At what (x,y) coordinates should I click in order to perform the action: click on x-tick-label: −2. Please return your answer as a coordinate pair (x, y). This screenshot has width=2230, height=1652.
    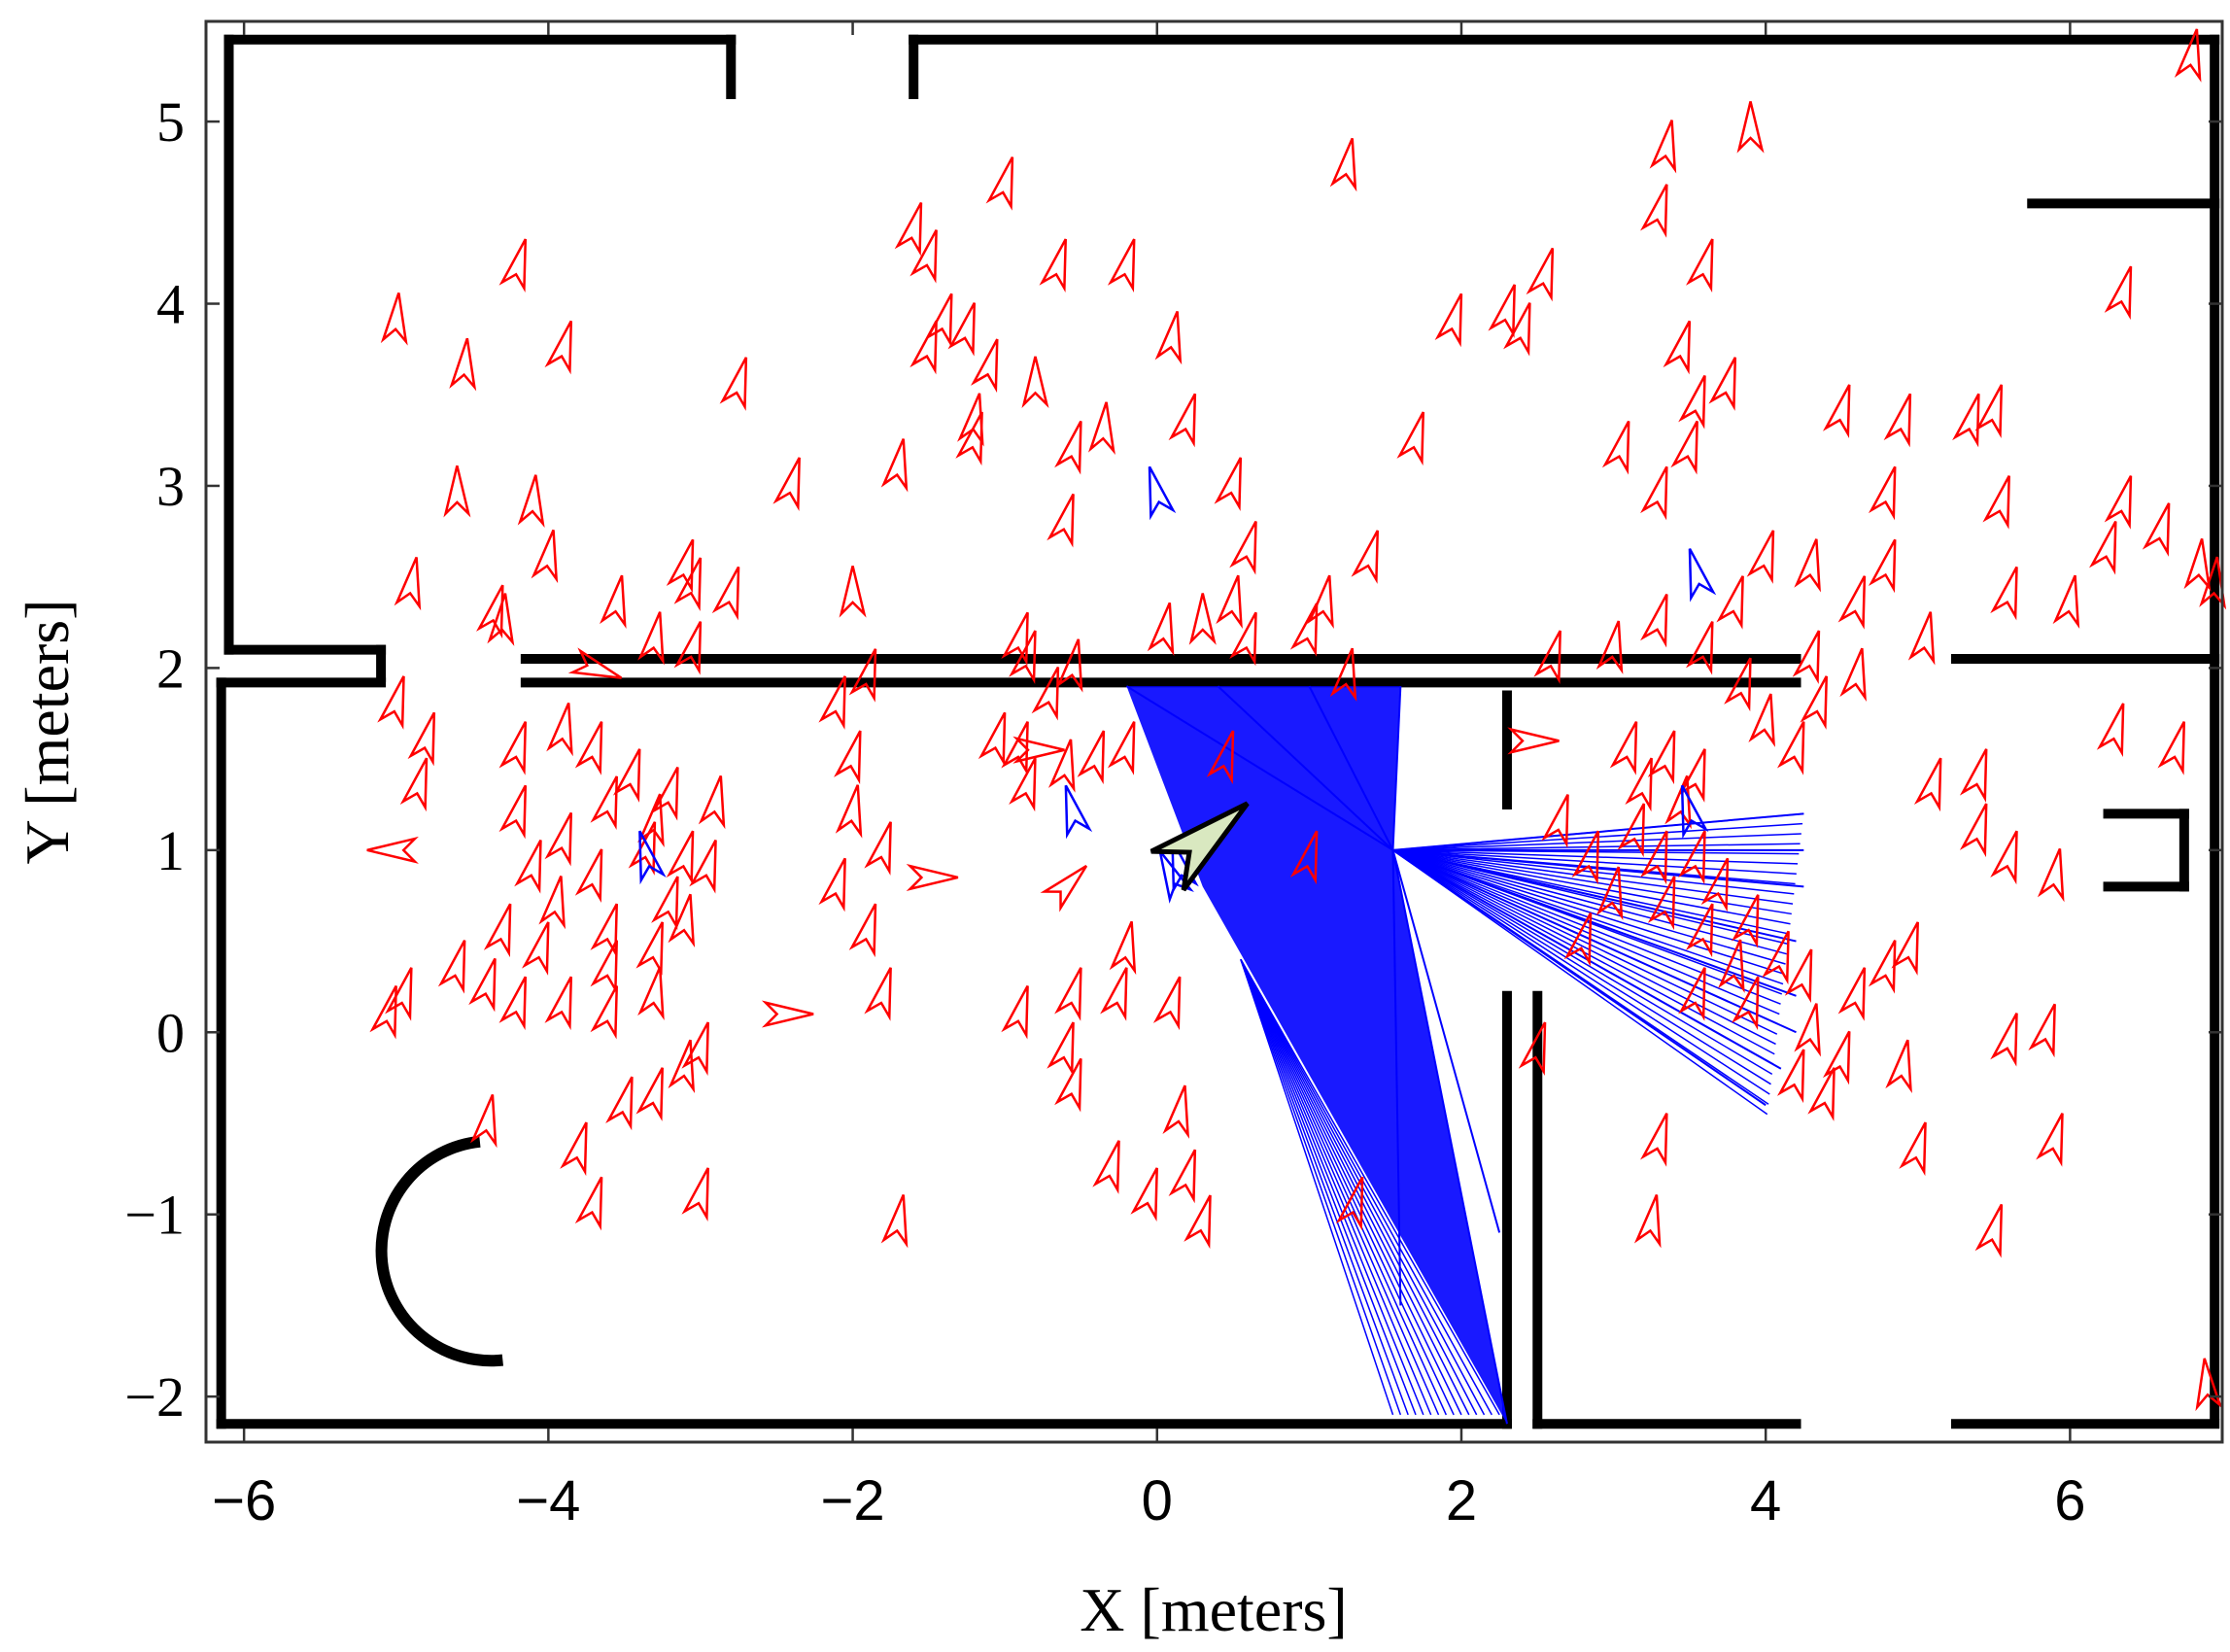
    Looking at the image, I should click on (852, 1500).